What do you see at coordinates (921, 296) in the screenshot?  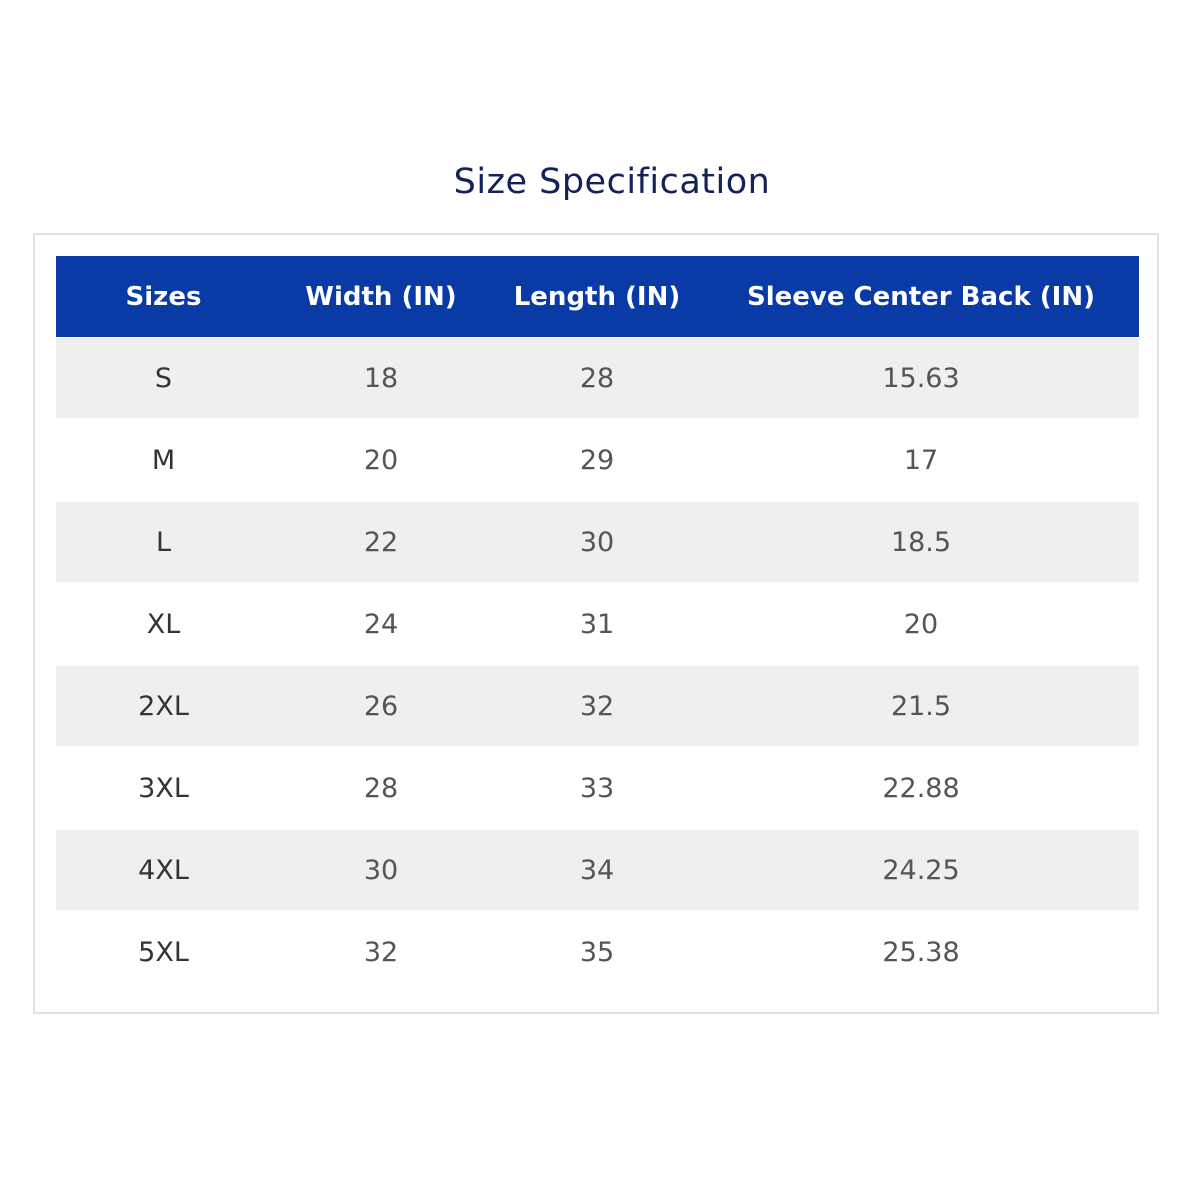 I see `header-sleeve: Sleeve Center Back (IN)` at bounding box center [921, 296].